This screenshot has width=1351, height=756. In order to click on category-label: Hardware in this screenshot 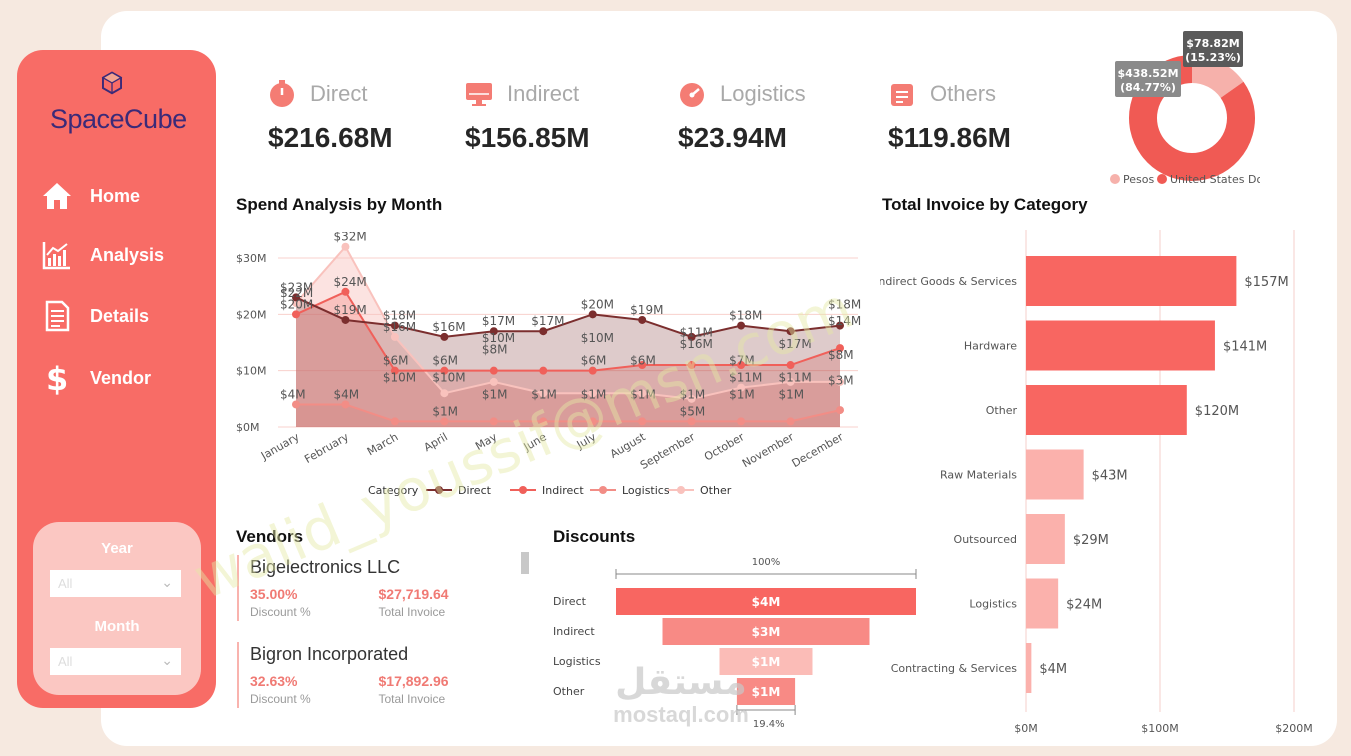, I will do `click(990, 346)`.